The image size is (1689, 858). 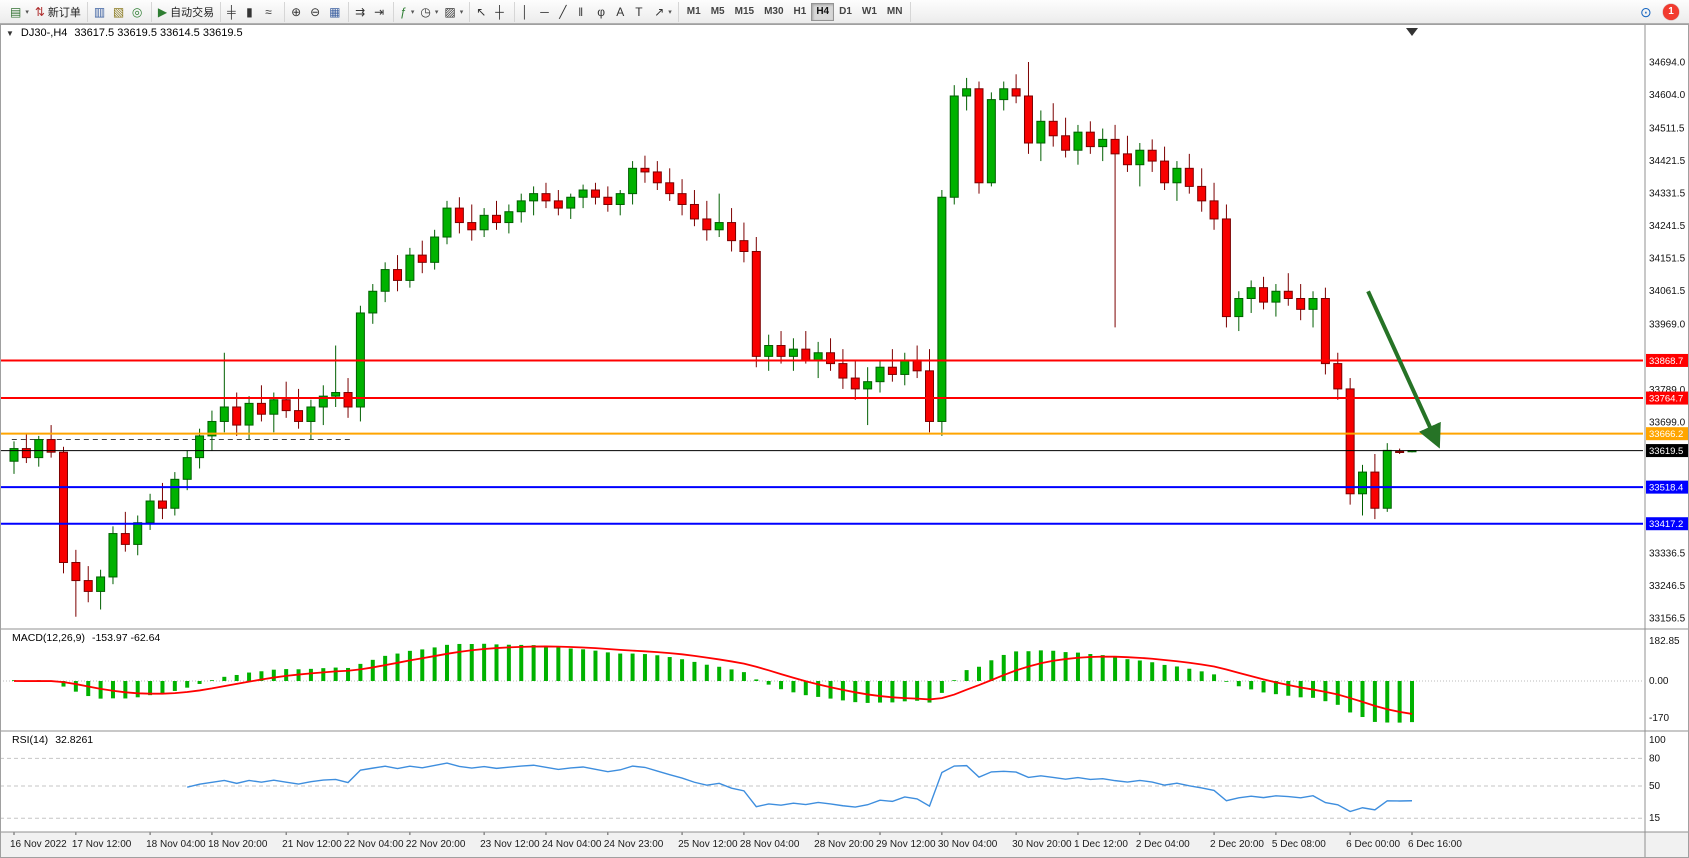 I want to click on new-chart-button: ▤ ▾, so click(x=19, y=12).